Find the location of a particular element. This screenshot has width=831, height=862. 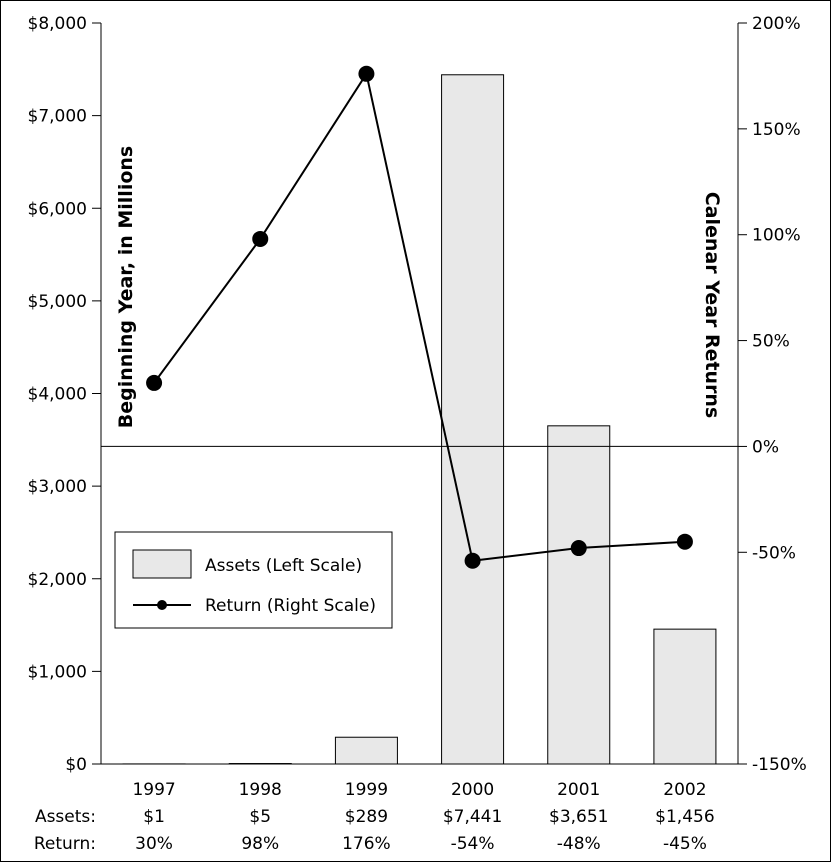

asset-value-label: $1,456 is located at coordinates (684, 817).